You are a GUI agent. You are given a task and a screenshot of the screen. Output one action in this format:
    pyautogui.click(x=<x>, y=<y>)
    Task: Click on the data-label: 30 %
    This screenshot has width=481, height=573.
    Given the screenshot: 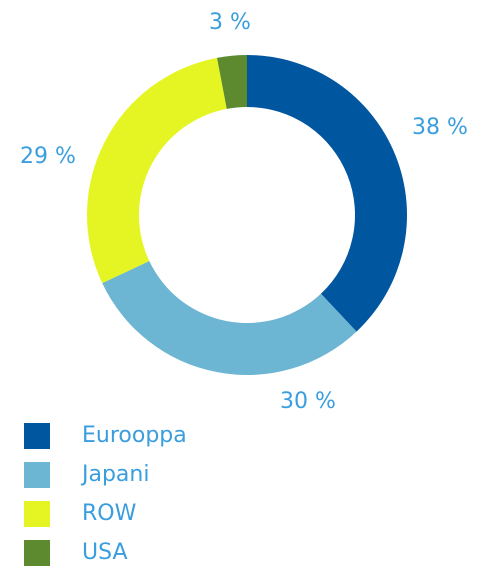 What is the action you would take?
    pyautogui.click(x=308, y=401)
    